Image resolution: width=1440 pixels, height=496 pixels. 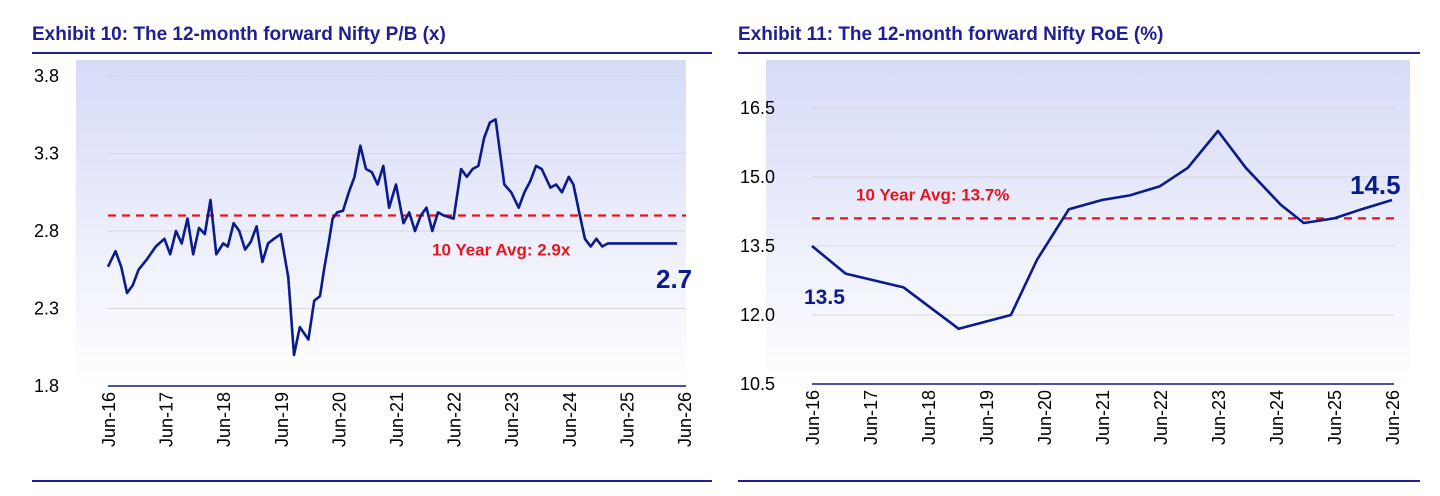 What do you see at coordinates (46, 231) in the screenshot?
I see `y-tick-label: 2.8` at bounding box center [46, 231].